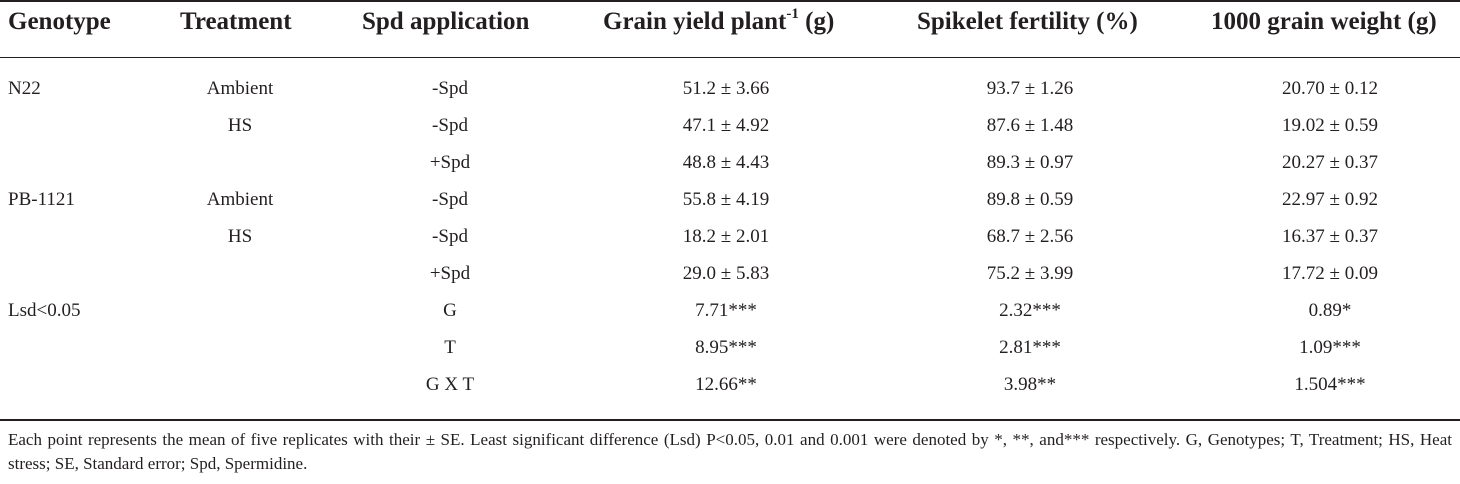  Describe the element at coordinates (44, 310) in the screenshot. I see `cell-genotype: Lsd<0.05` at that location.